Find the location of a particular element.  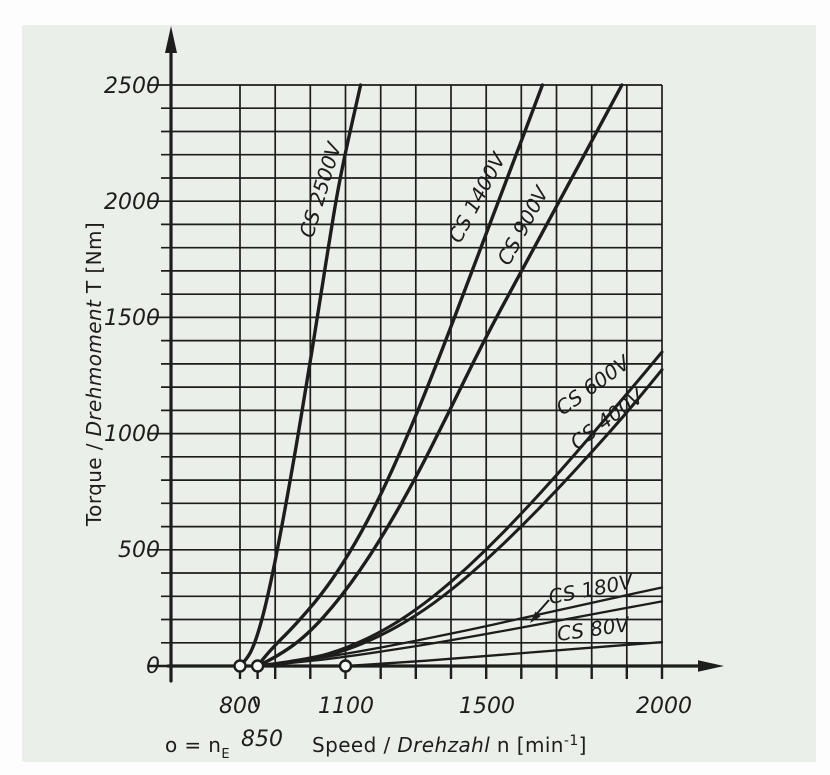

tick-850-connector is located at coordinates (255, 702).